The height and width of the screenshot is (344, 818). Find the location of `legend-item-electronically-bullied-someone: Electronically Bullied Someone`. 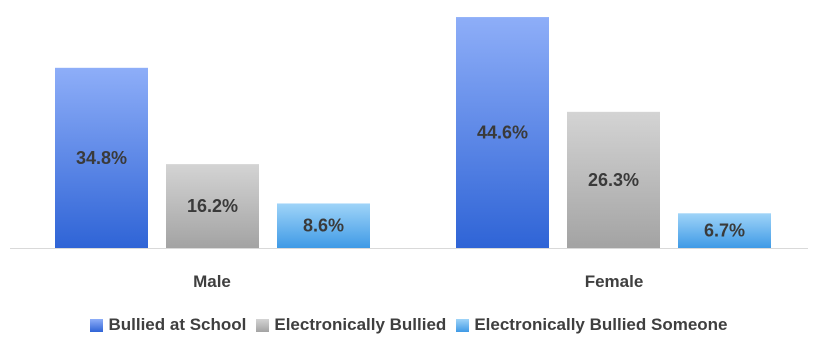

legend-item-electronically-bullied-someone: Electronically Bullied Someone is located at coordinates (592, 325).